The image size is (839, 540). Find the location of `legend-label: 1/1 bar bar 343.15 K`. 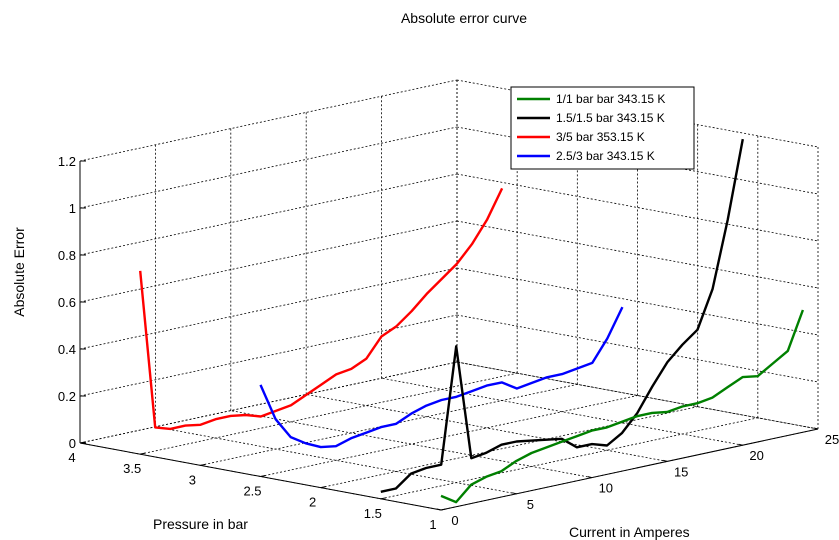

legend-label: 1/1 bar bar 343.15 K is located at coordinates (610, 99).